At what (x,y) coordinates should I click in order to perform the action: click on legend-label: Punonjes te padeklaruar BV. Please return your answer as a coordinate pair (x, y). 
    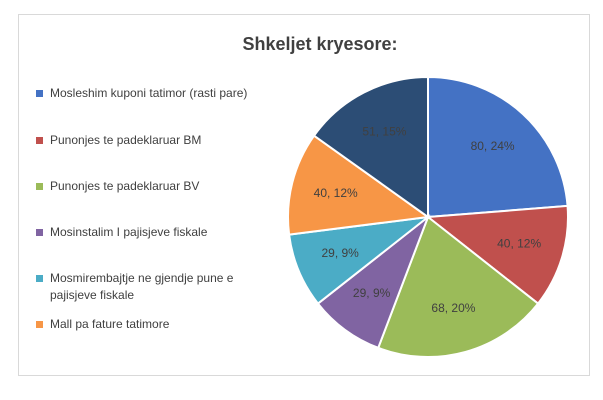
    Looking at the image, I should click on (125, 186).